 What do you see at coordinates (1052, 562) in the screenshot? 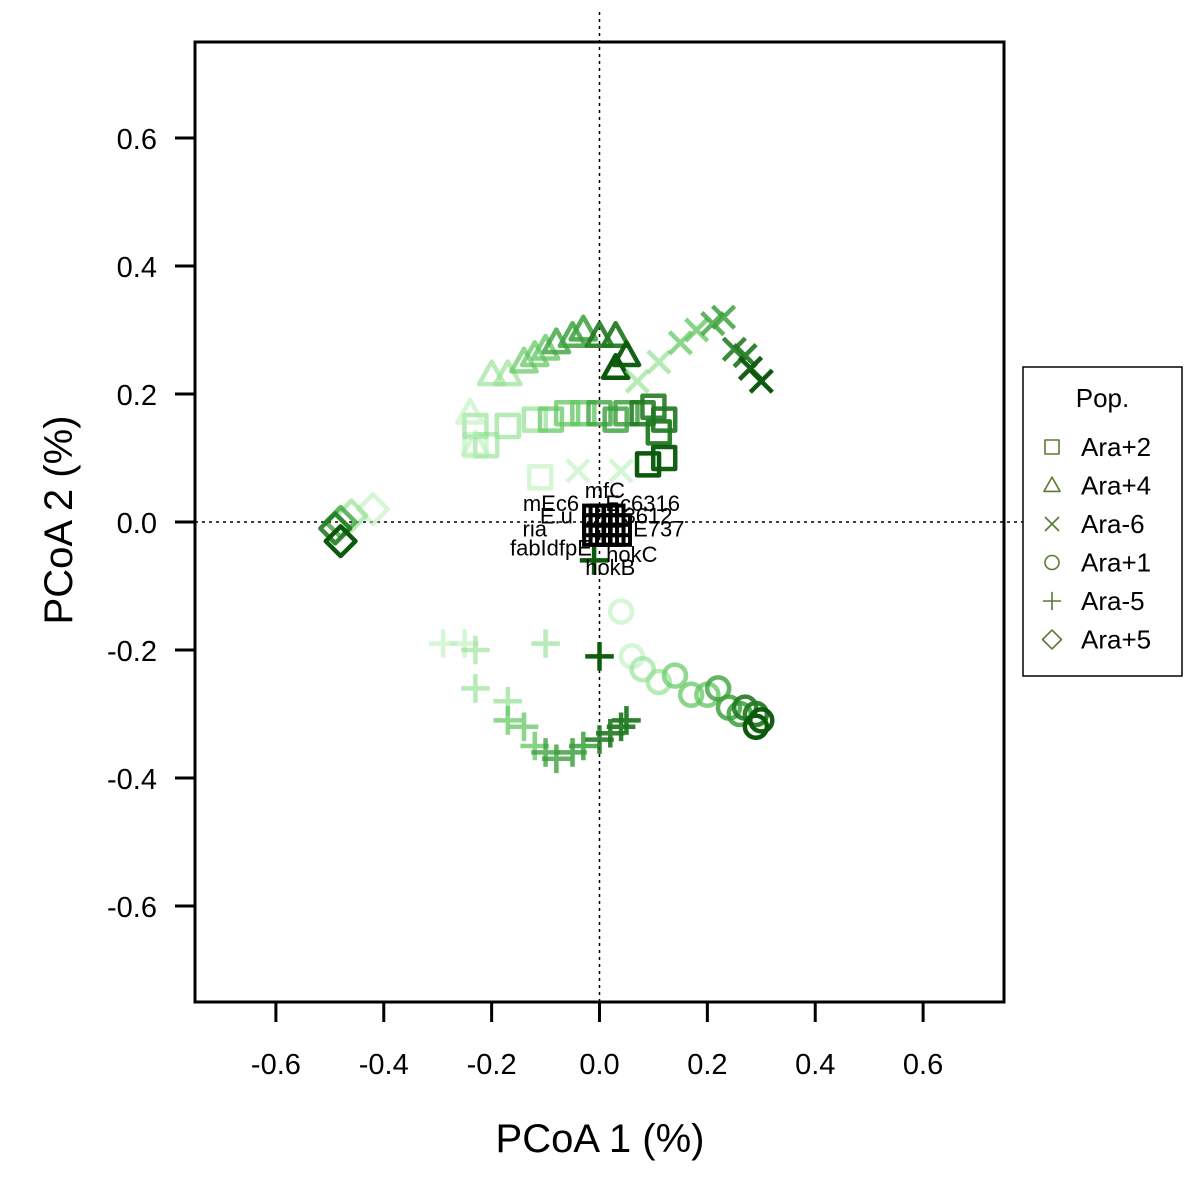
I see `circle-icon` at bounding box center [1052, 562].